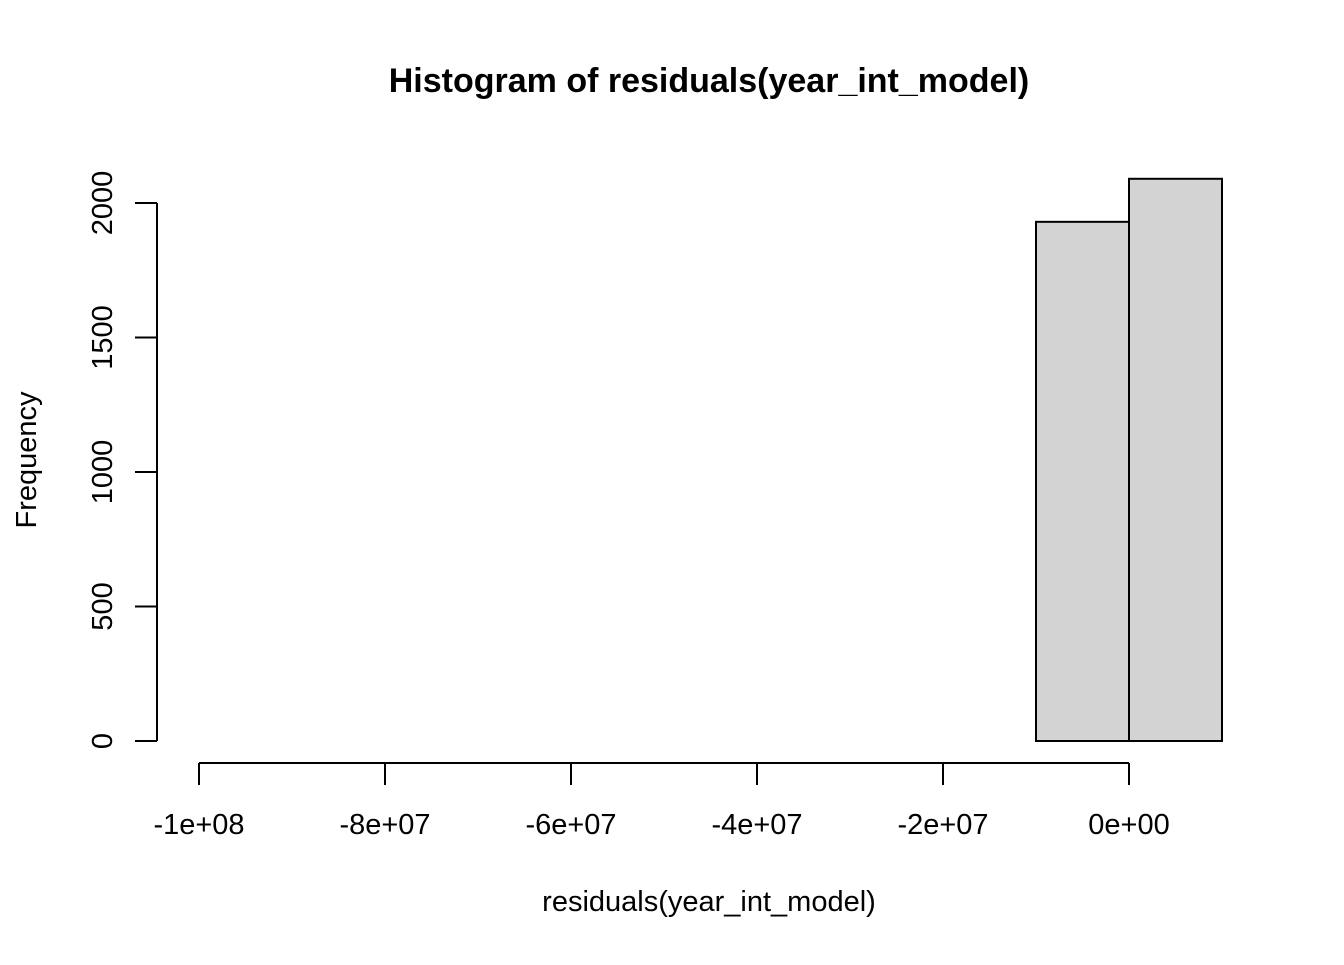 This screenshot has height=965, width=1344. Describe the element at coordinates (1128, 825) in the screenshot. I see `x-tick-label: 0e+00` at that location.